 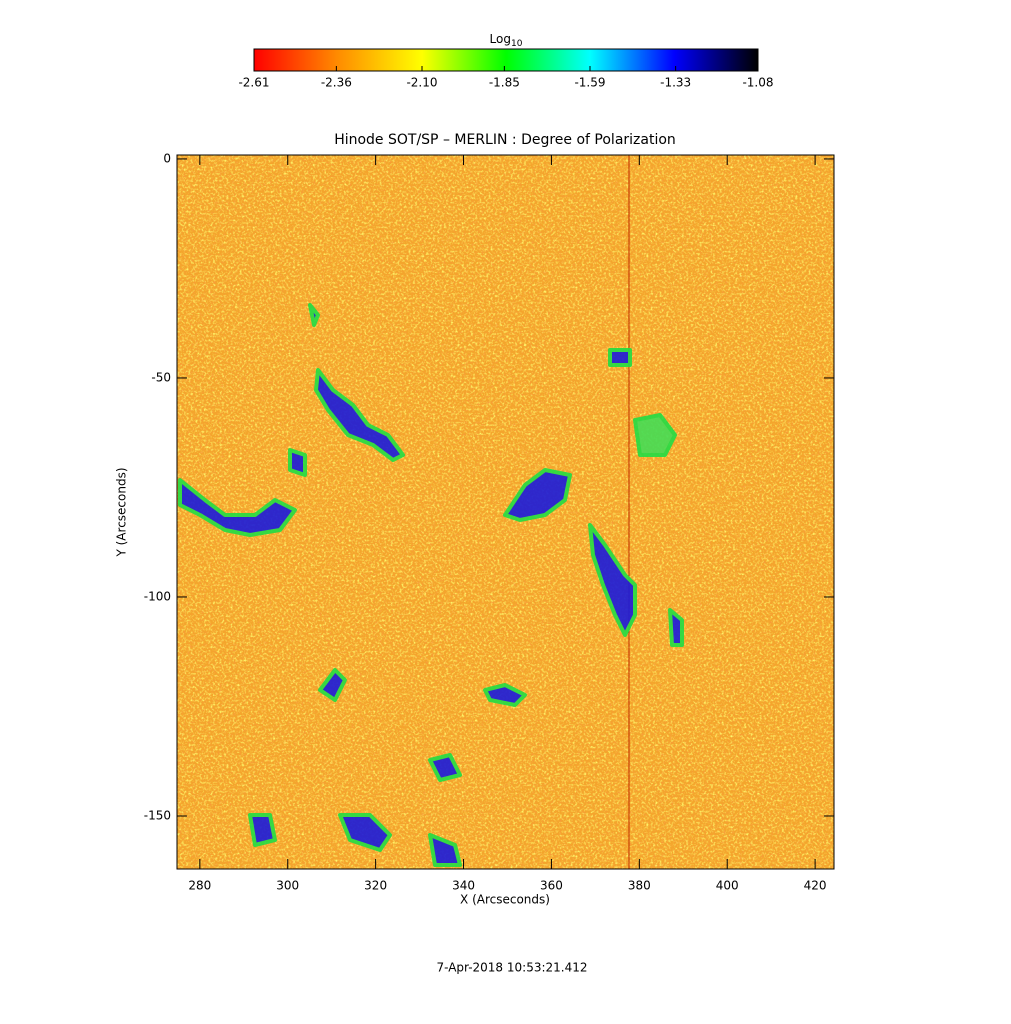 I want to click on x-tick-label: 380, so click(x=639, y=886).